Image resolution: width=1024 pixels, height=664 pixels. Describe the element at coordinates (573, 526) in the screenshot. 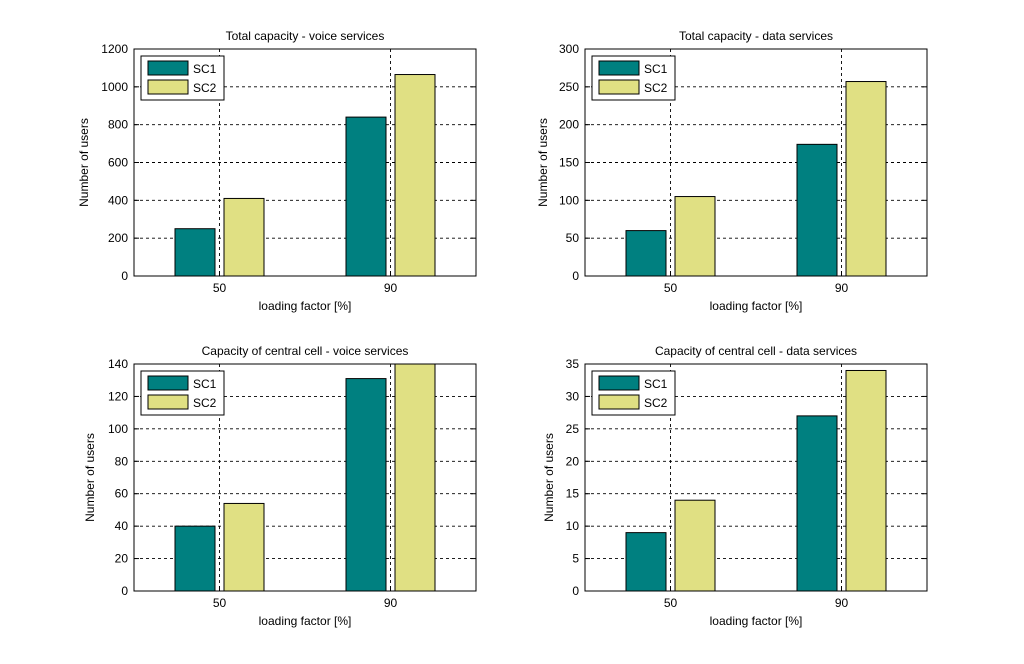

I see `y-tick-label: 10` at that location.